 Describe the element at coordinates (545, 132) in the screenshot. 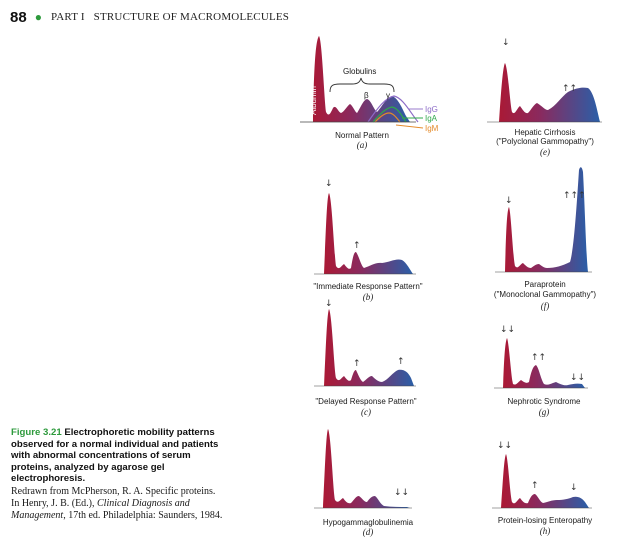

I see `panel-e-label: Hepatic Cirrhosis` at that location.